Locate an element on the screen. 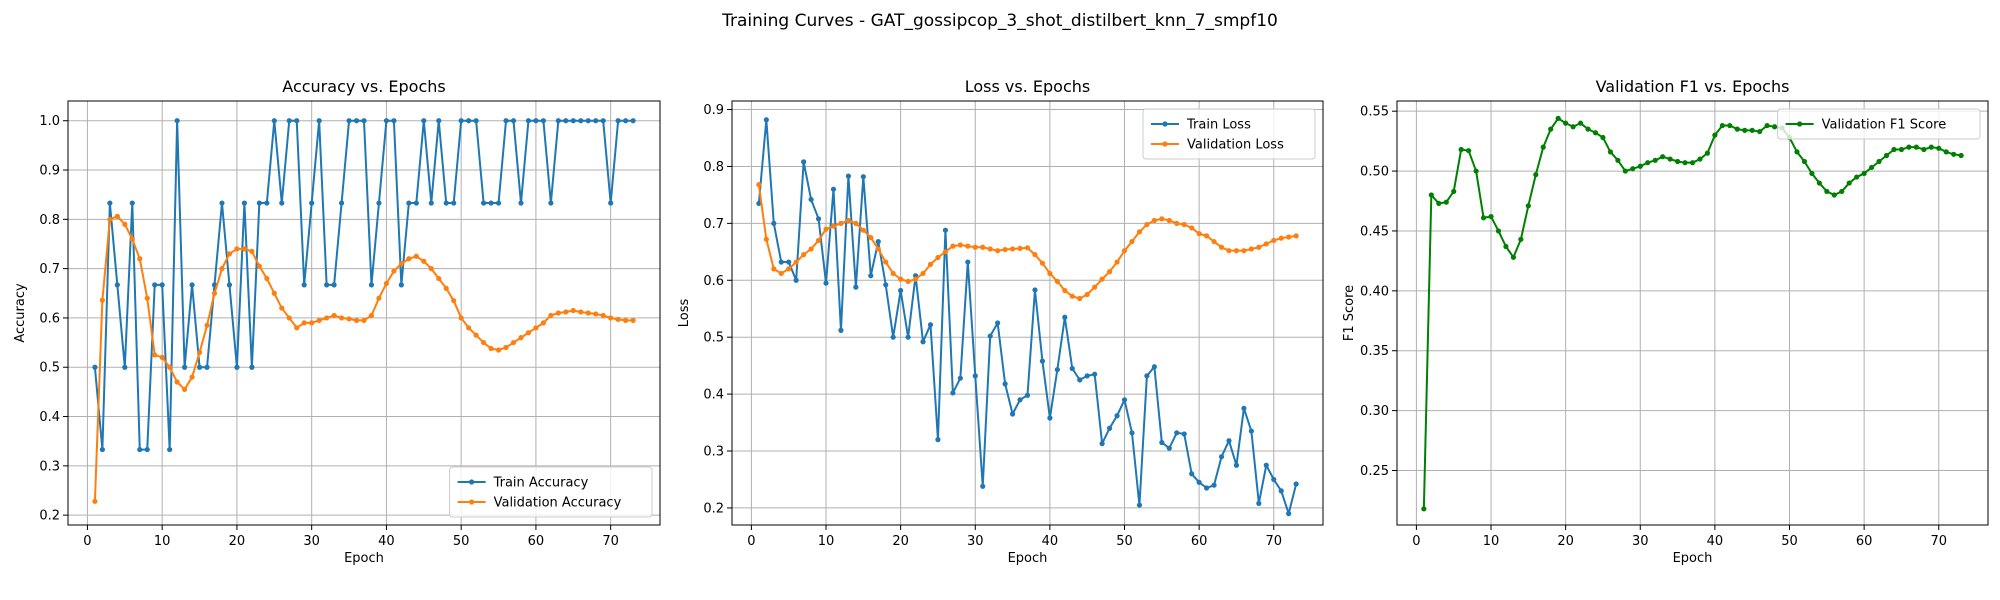 The width and height of the screenshot is (2000, 600). f1-ytick-label: 0.55 is located at coordinates (1374, 112).